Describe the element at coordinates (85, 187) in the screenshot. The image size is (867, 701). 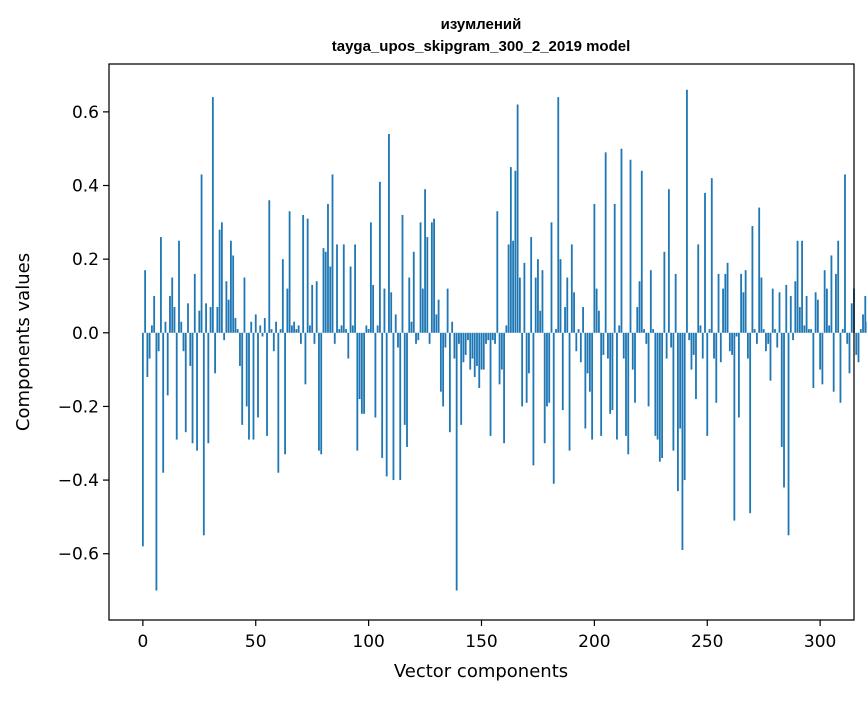
I see `y-tick-label: 0.4` at that location.